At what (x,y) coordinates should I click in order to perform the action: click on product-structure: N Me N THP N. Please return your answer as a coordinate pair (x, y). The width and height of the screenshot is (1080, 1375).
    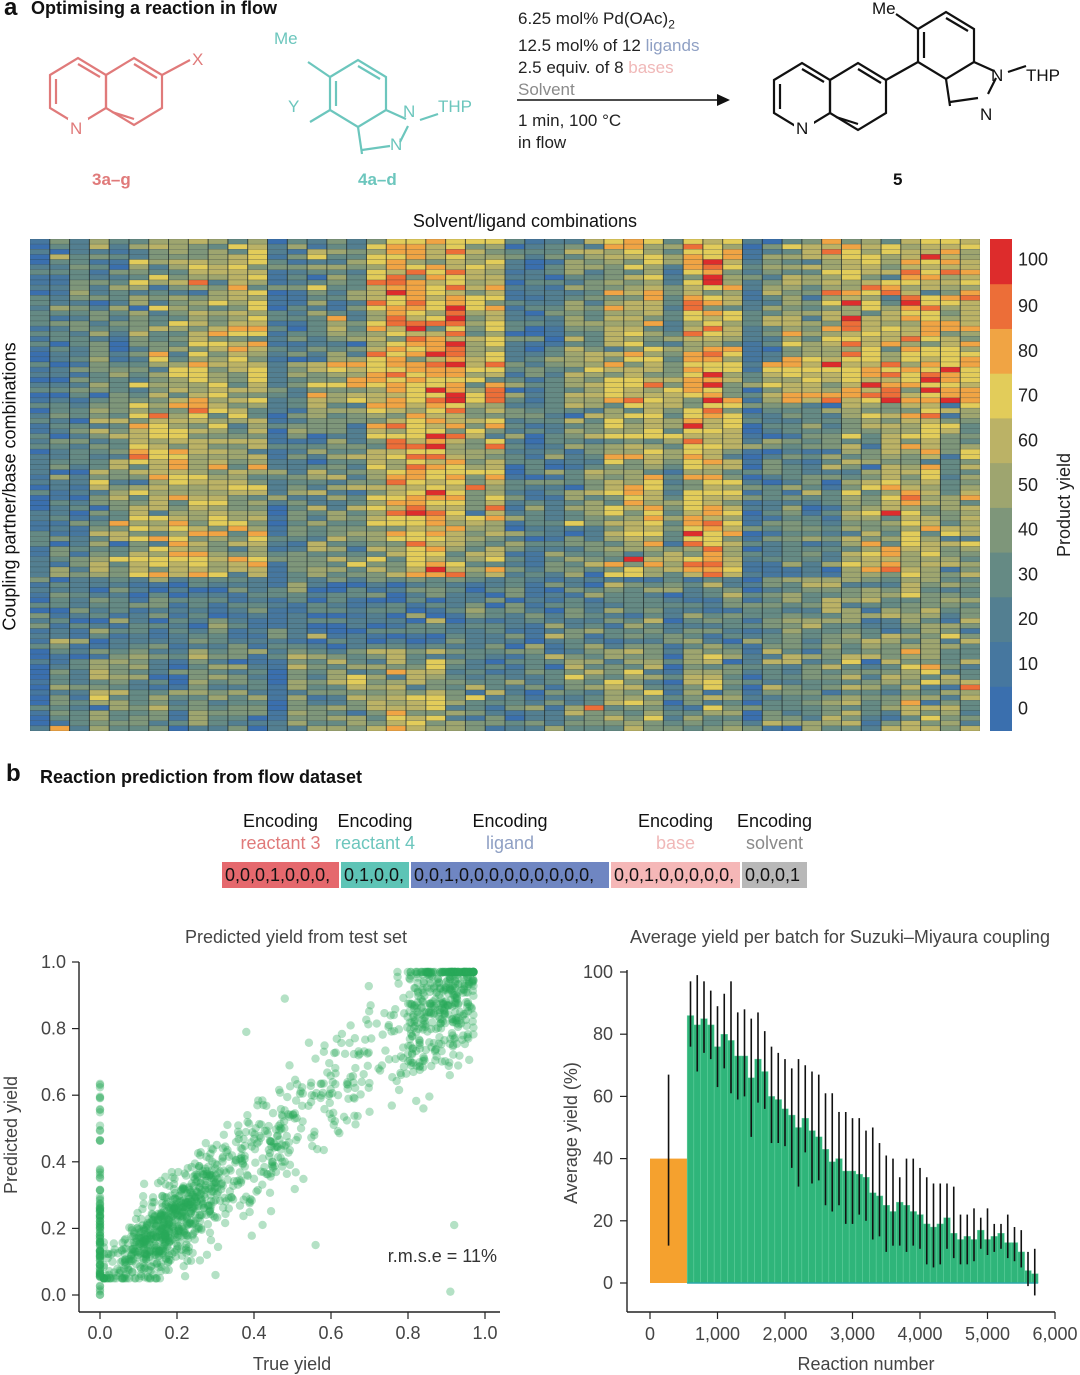
    Looking at the image, I should click on (916, 69).